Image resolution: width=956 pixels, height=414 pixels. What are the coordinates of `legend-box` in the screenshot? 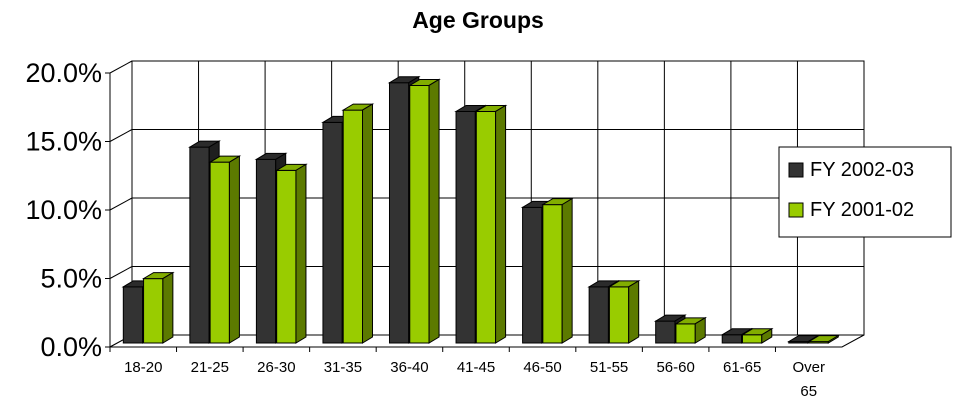 It's located at (865, 192).